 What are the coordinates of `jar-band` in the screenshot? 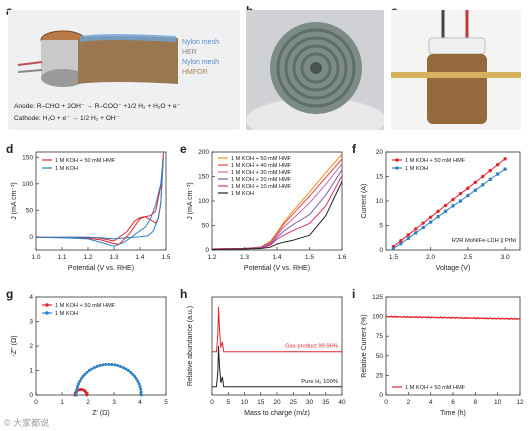 It's located at (456, 75).